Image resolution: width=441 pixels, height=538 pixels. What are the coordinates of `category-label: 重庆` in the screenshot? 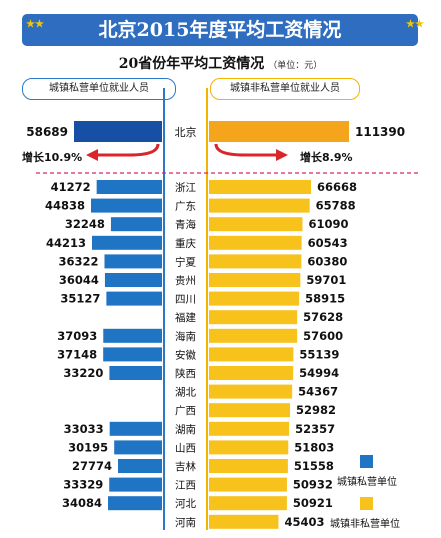 It's located at (185, 243).